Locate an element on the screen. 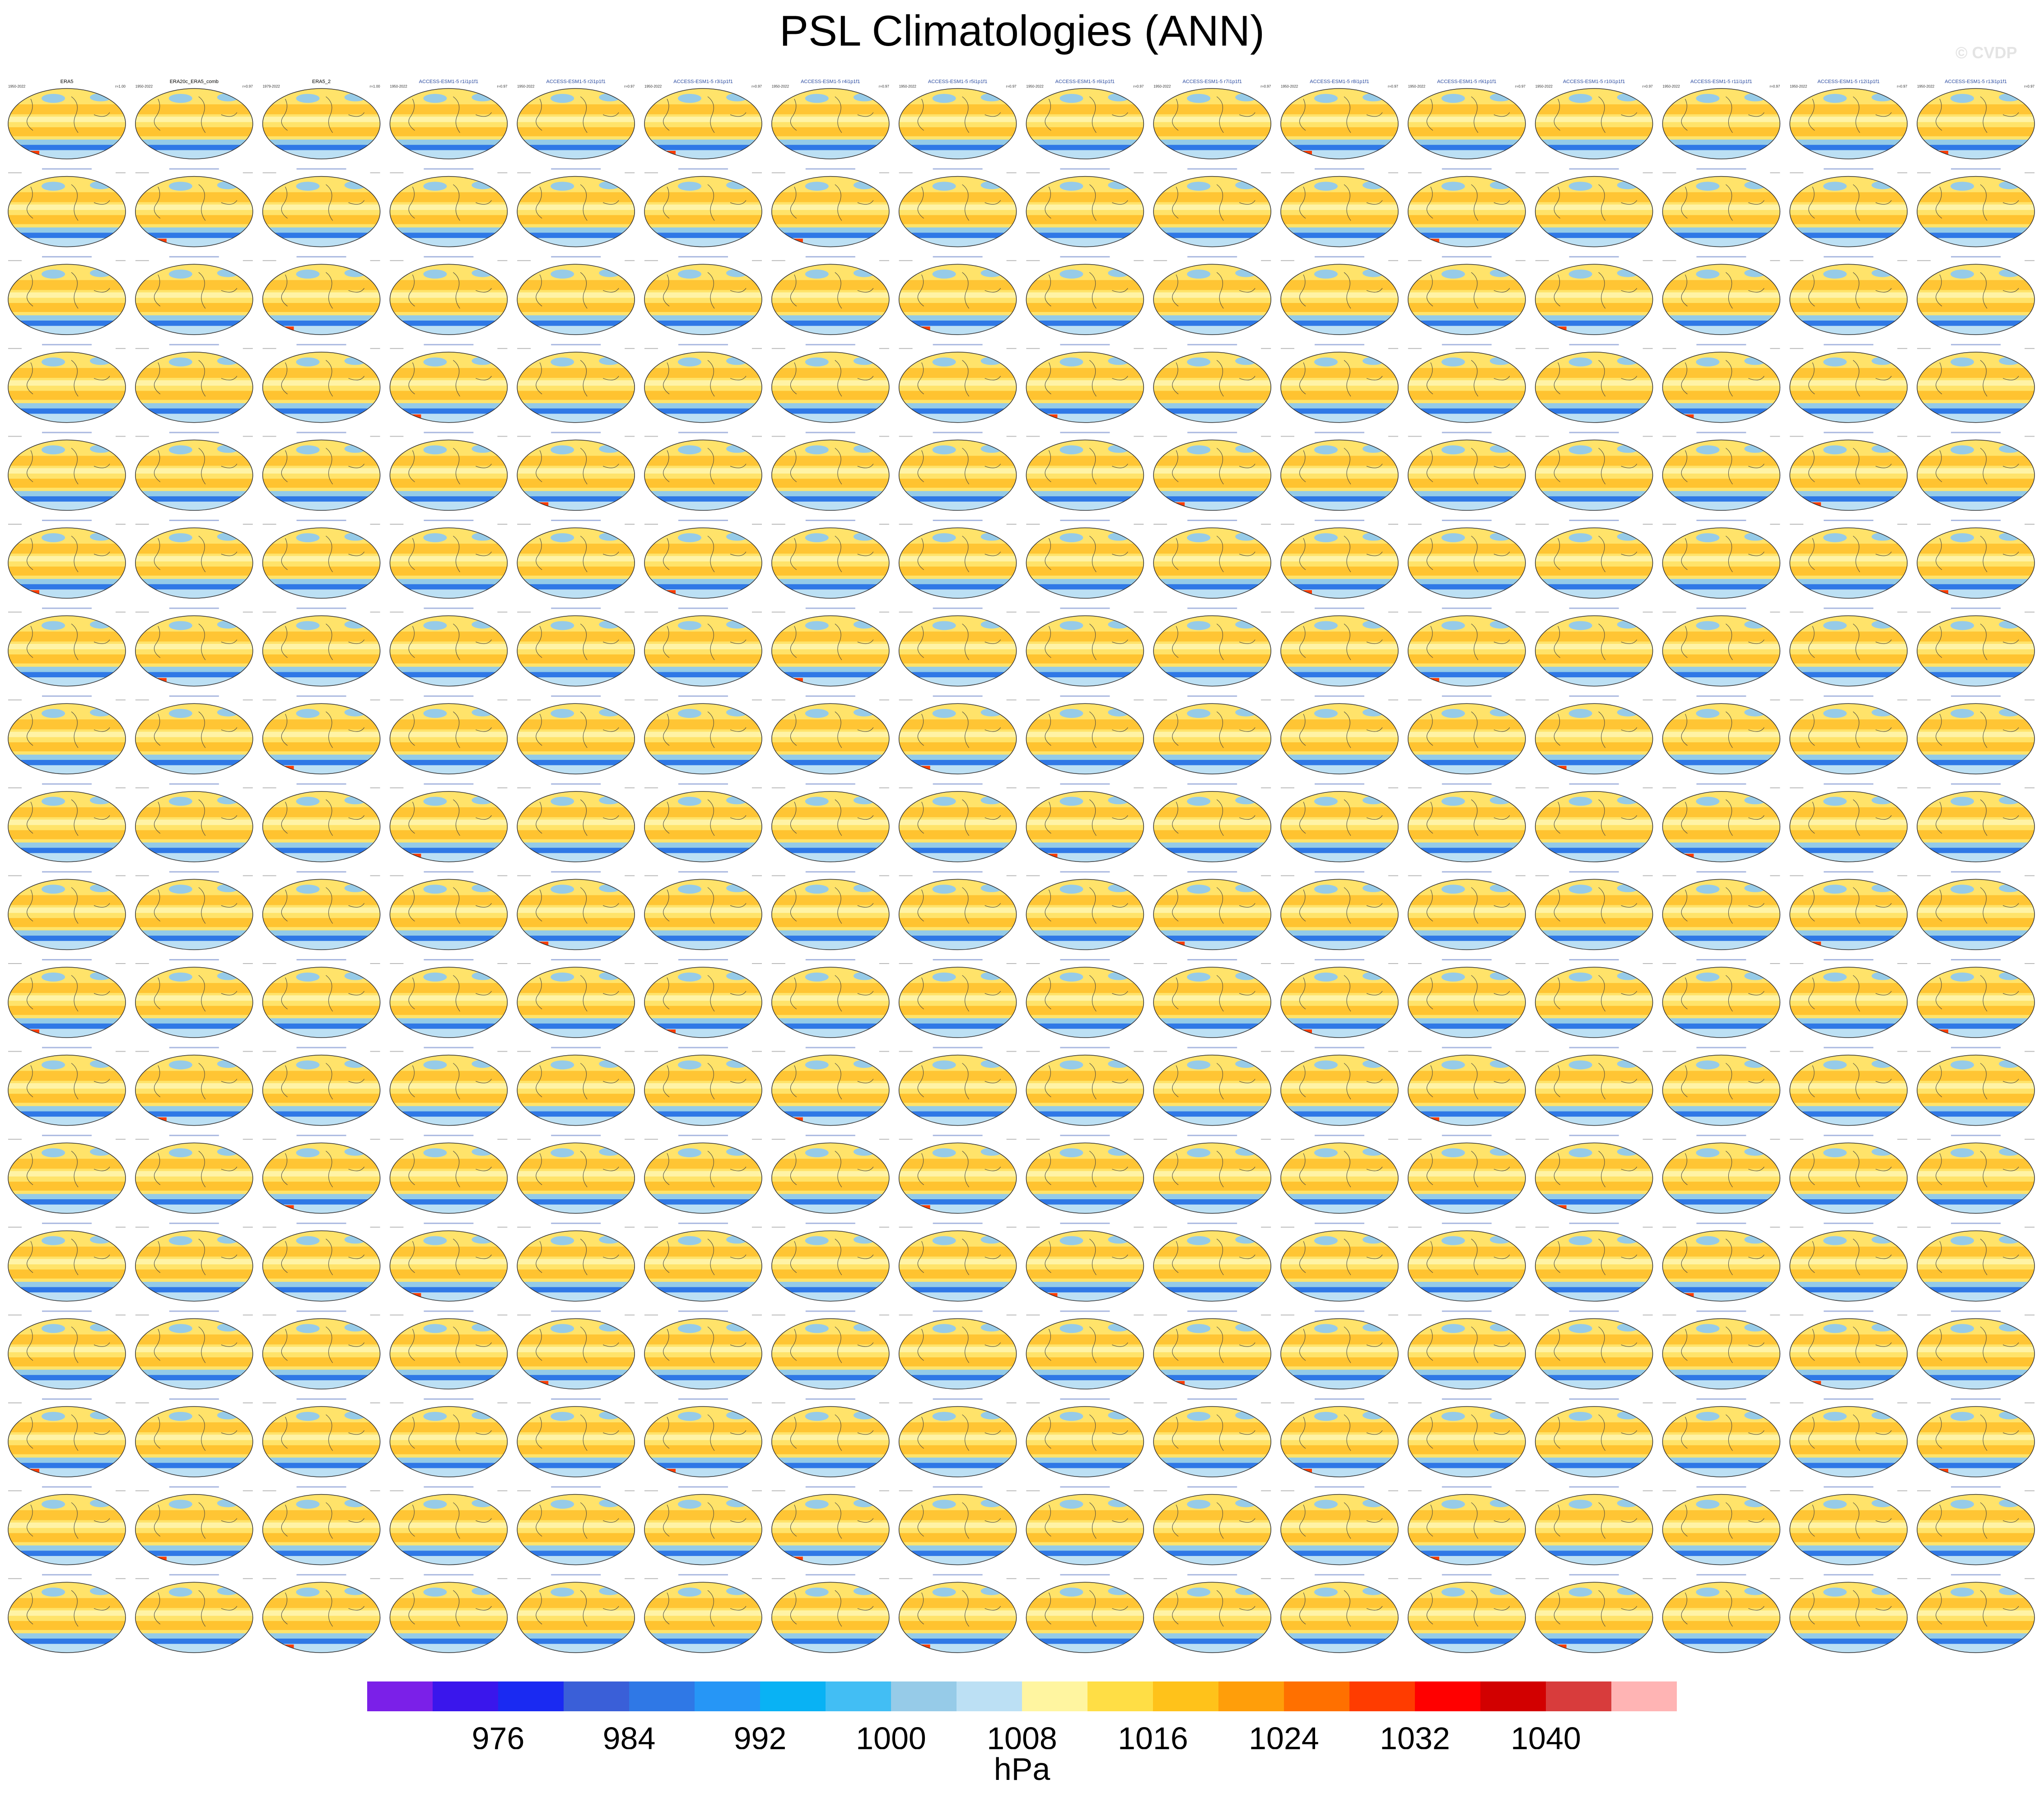  map-panel: ACCESS-ESM1-5 r13i1p1f1 1950-2022 r=0.97 is located at coordinates (1976, 119).